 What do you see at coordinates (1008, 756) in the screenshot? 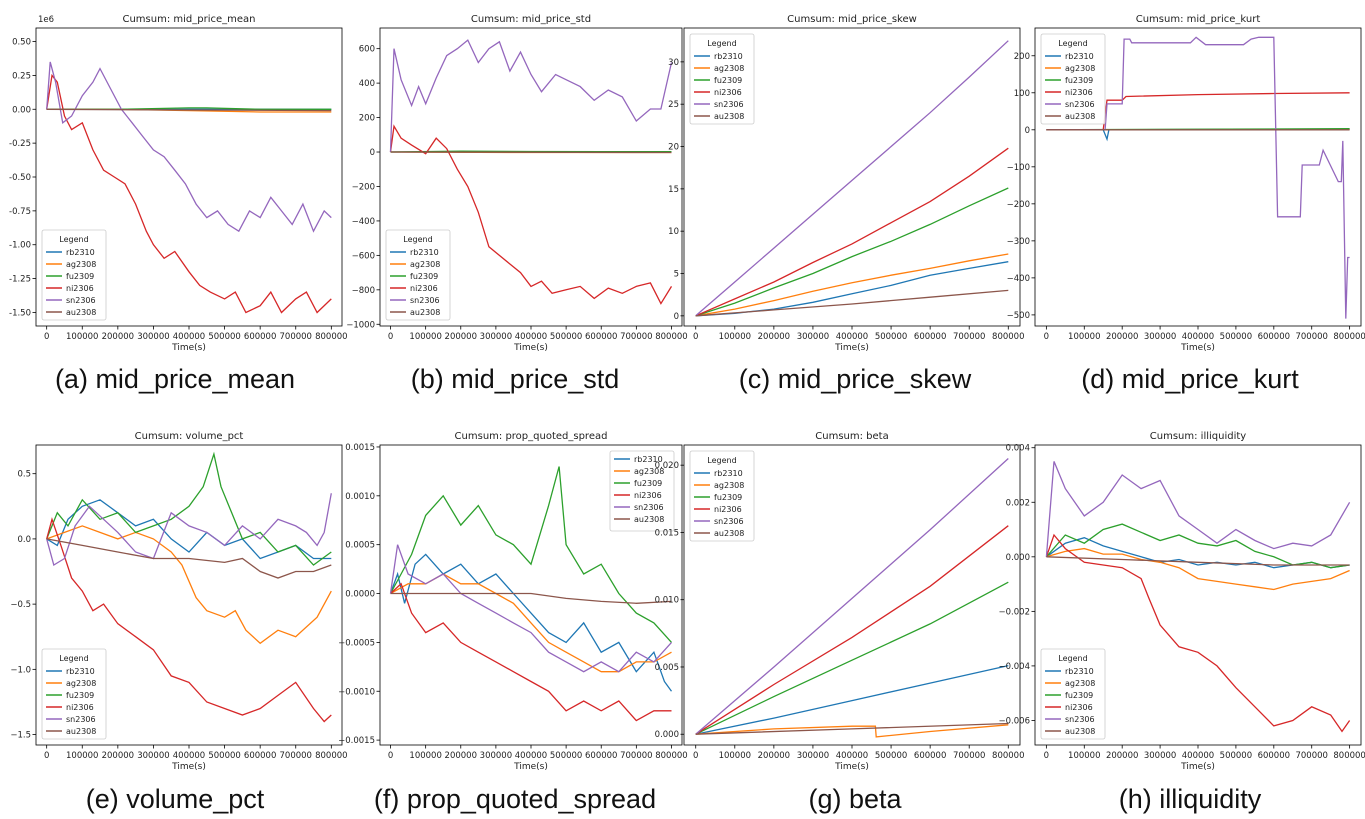
I see `x-tick-label: 800000` at bounding box center [1008, 756].